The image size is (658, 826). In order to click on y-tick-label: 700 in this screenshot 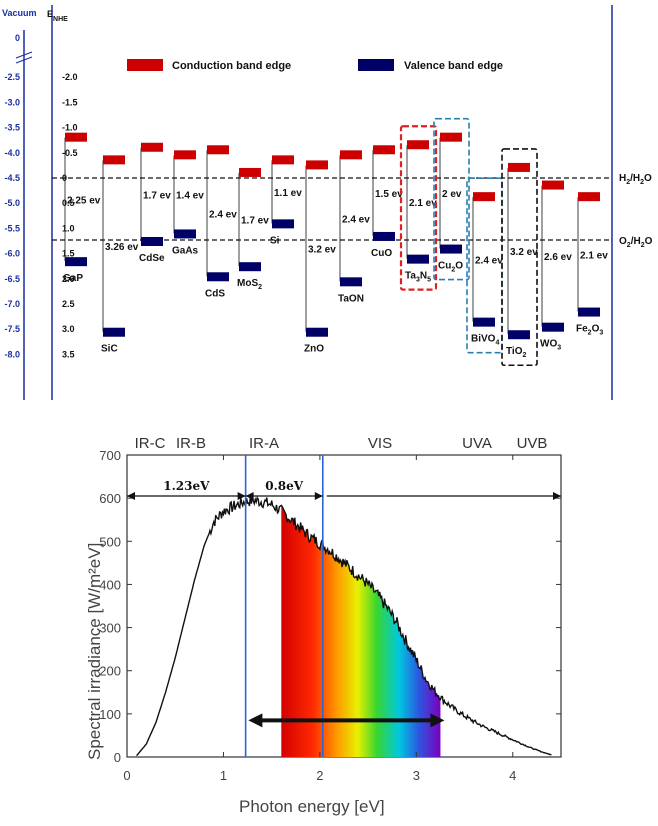, I will do `click(110, 455)`.